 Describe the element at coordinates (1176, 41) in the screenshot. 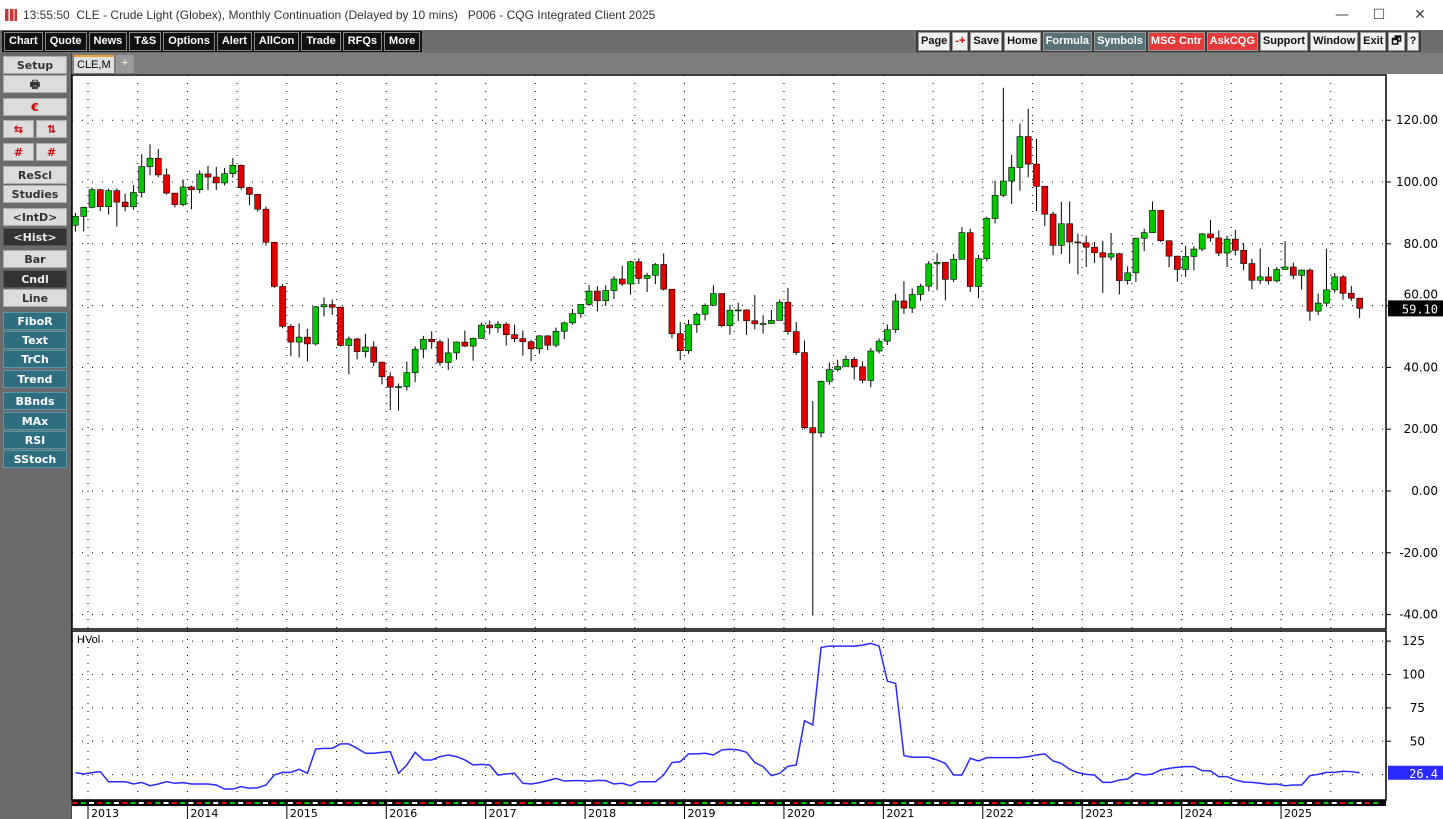

I see `toolbar-msgcntr-button: MSG Cntr` at that location.